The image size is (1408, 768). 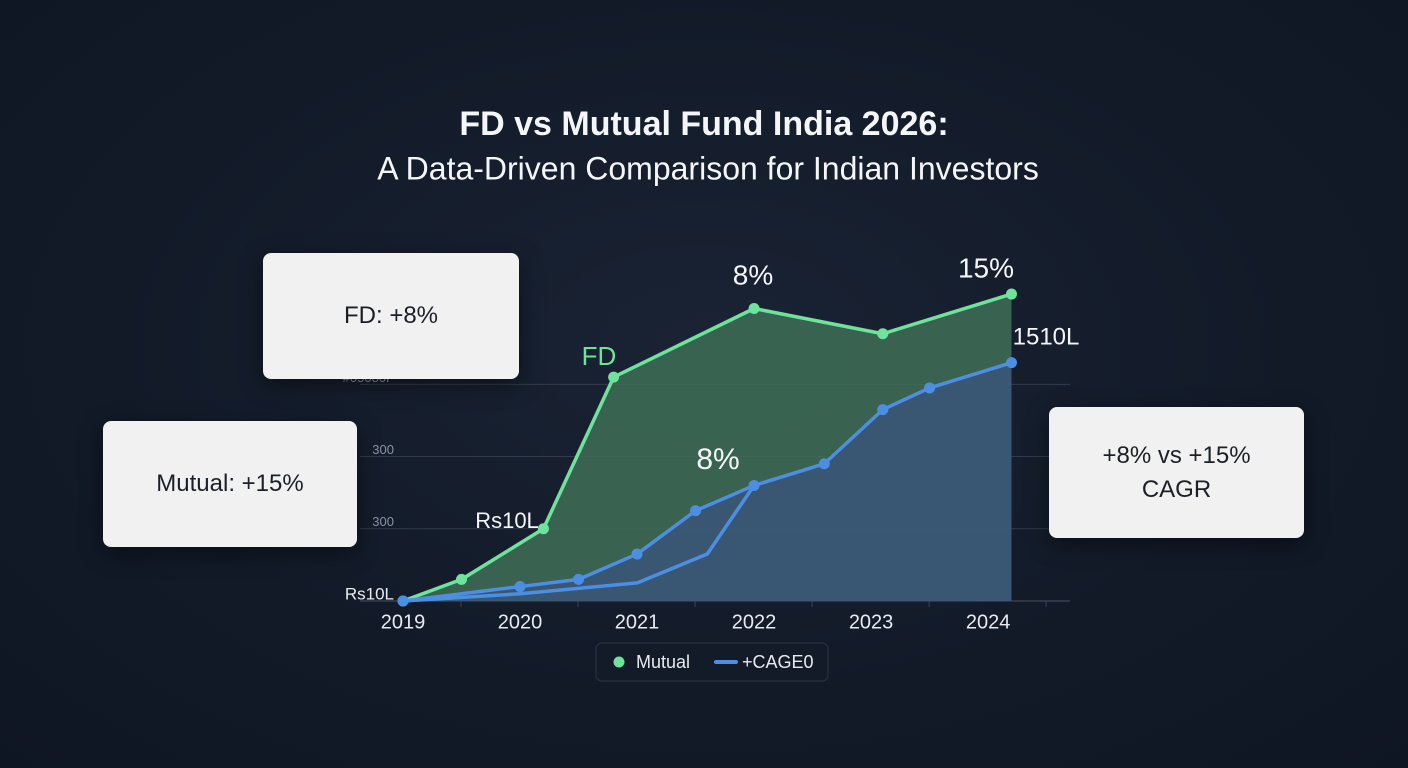 I want to click on area, so click(x=707, y=481).